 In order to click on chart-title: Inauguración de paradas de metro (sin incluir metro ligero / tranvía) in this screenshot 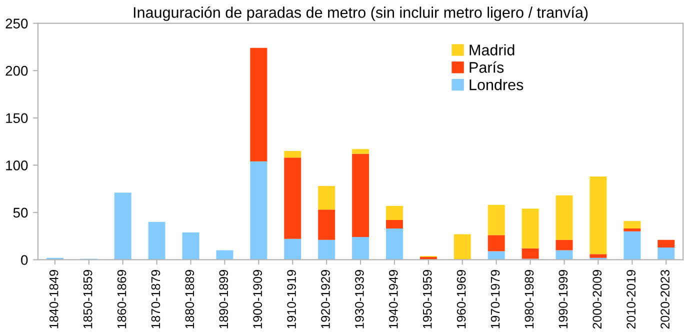, I will do `click(361, 13)`.